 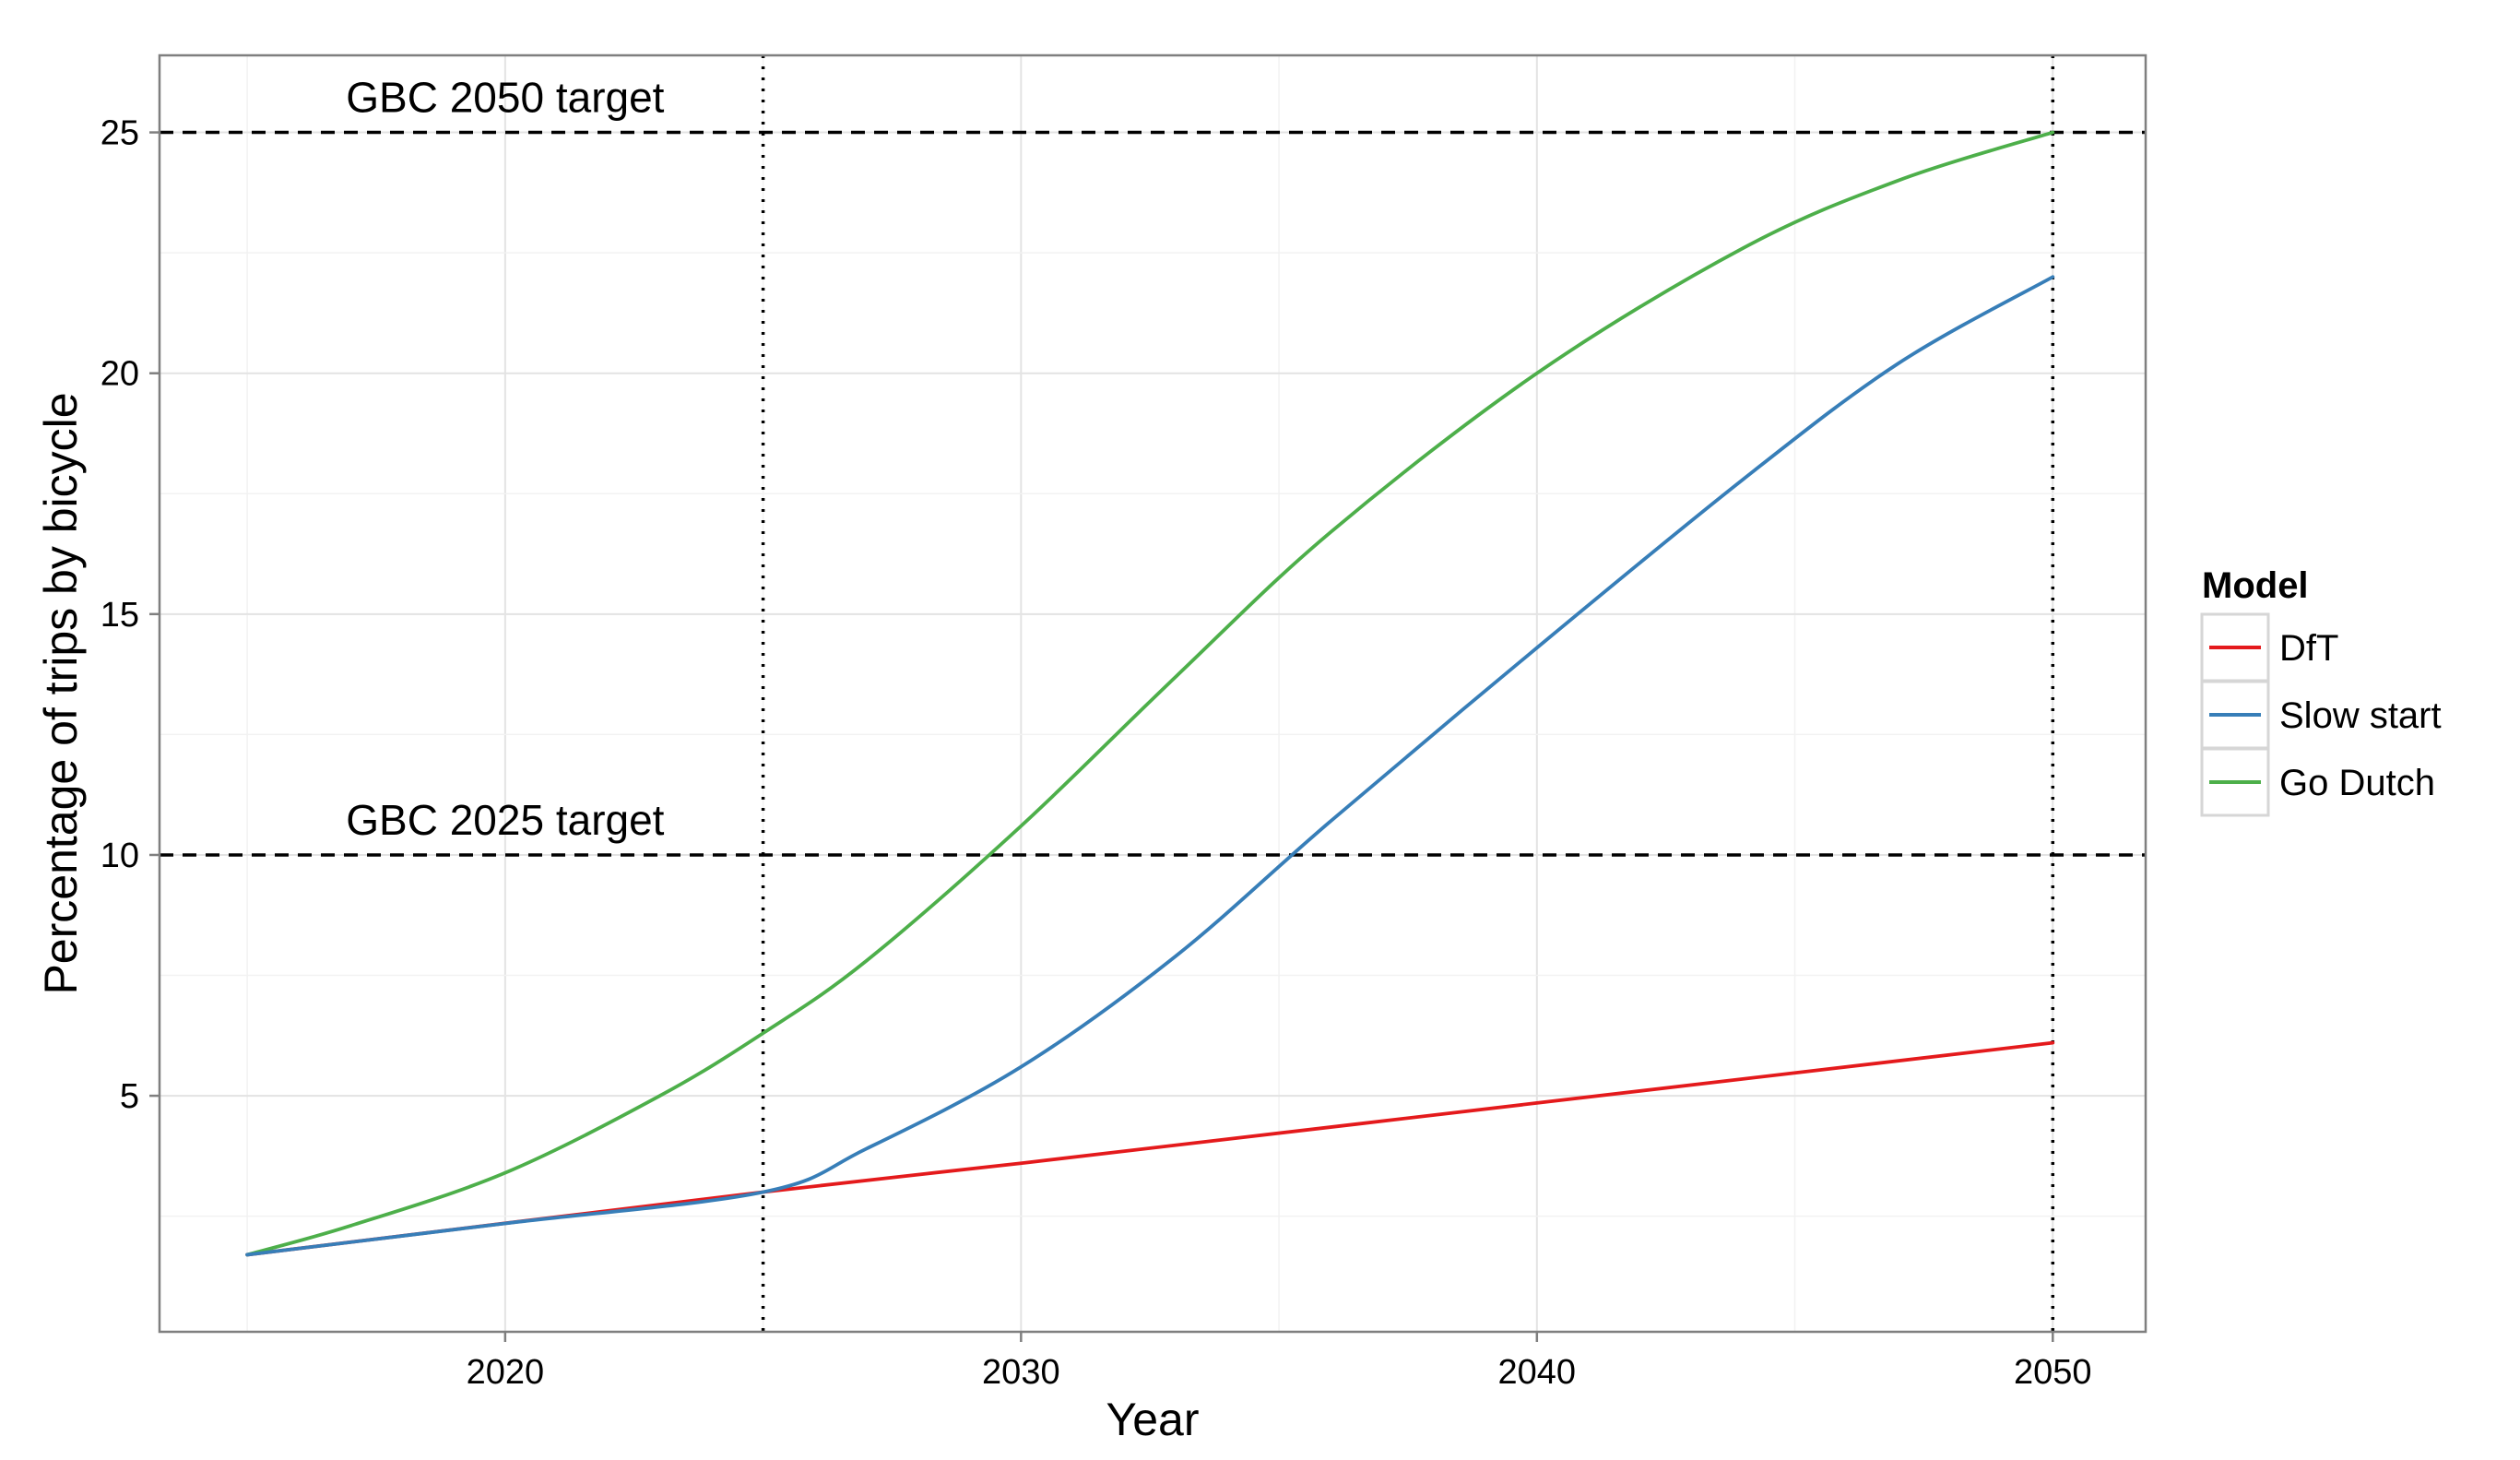 I want to click on x-tick-label: 2020, so click(x=506, y=1372).